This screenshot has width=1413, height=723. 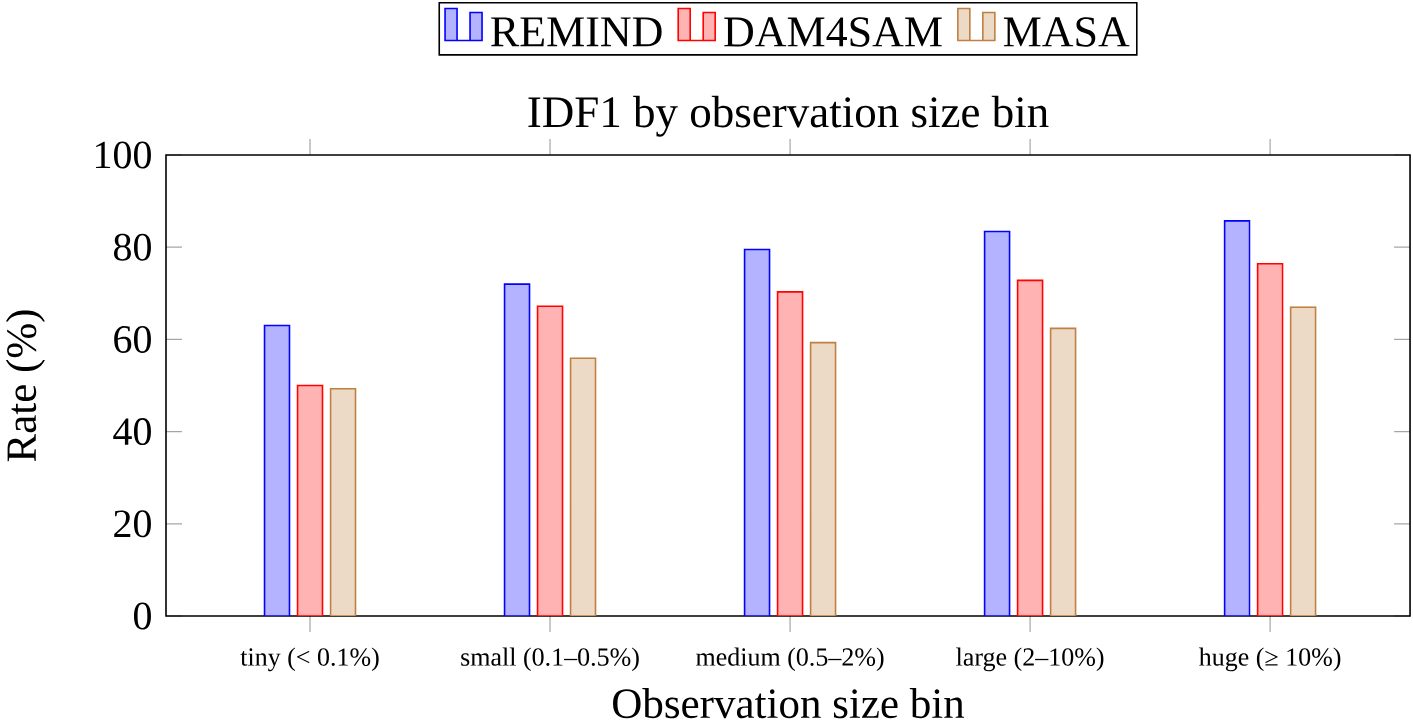 What do you see at coordinates (789, 703) in the screenshot?
I see `x-axis-title: Observation size bin` at bounding box center [789, 703].